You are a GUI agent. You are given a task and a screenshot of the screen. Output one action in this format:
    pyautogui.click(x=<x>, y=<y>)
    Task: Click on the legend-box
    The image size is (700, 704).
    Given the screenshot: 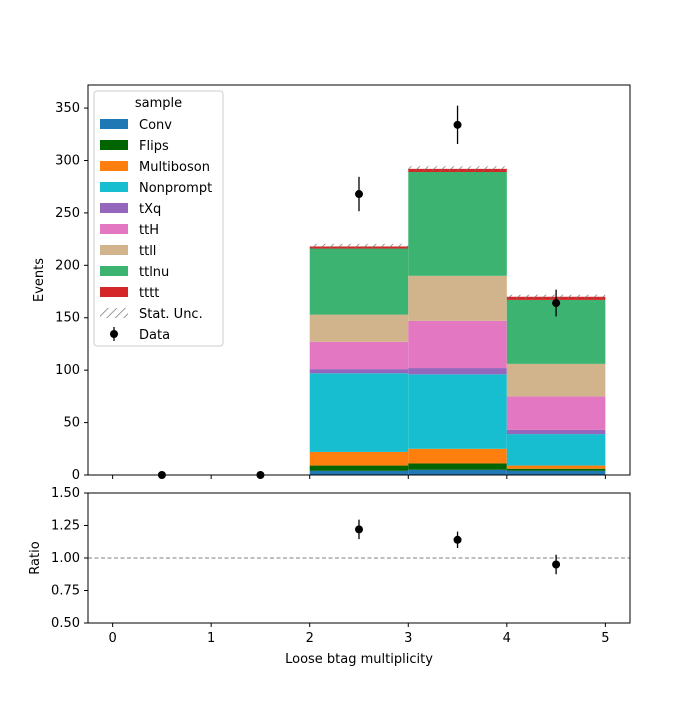 What is the action you would take?
    pyautogui.click(x=158, y=218)
    